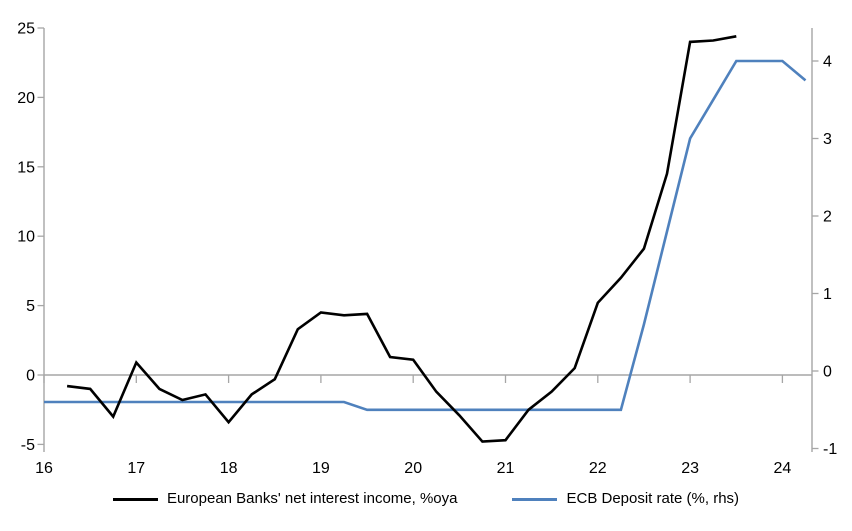  What do you see at coordinates (26, 29) in the screenshot?
I see `left-tick-label: 25` at bounding box center [26, 29].